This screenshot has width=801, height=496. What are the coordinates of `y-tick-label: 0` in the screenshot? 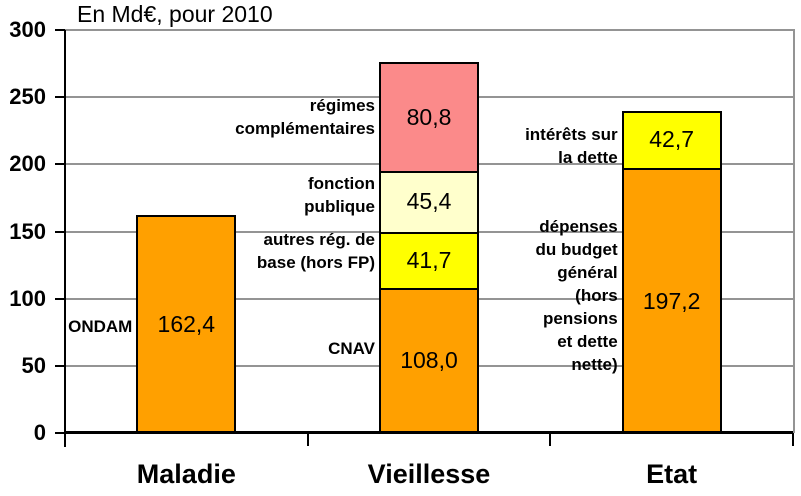 It's located at (39, 432).